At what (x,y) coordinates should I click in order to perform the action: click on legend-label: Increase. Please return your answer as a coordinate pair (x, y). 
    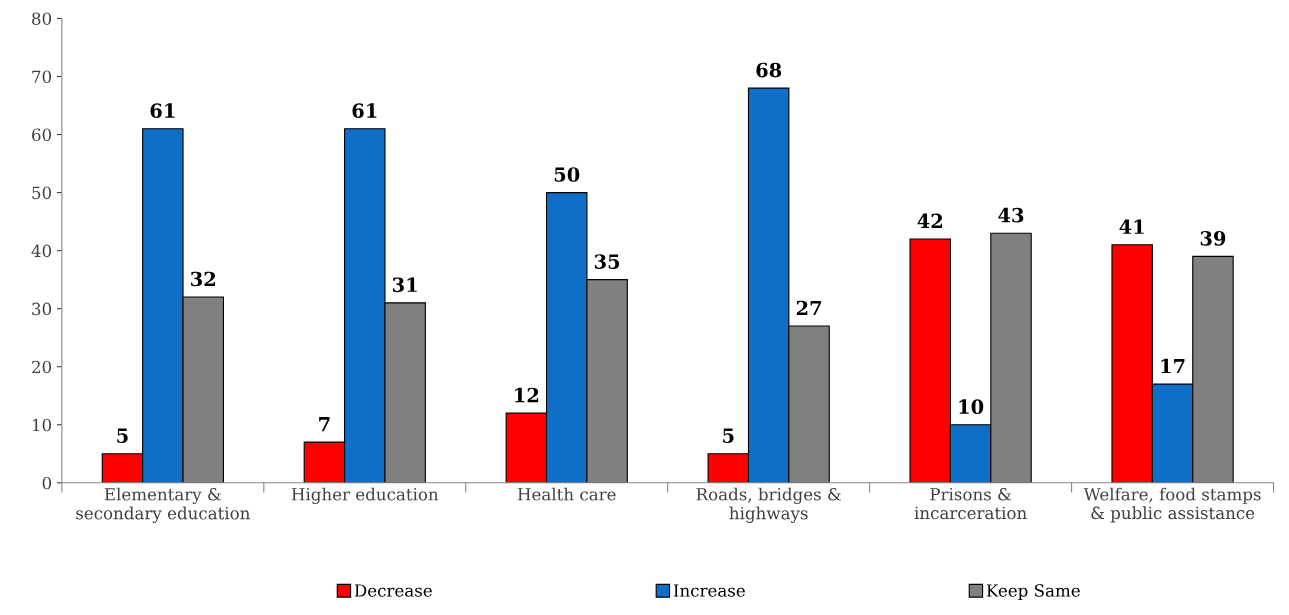
    Looking at the image, I should click on (709, 590).